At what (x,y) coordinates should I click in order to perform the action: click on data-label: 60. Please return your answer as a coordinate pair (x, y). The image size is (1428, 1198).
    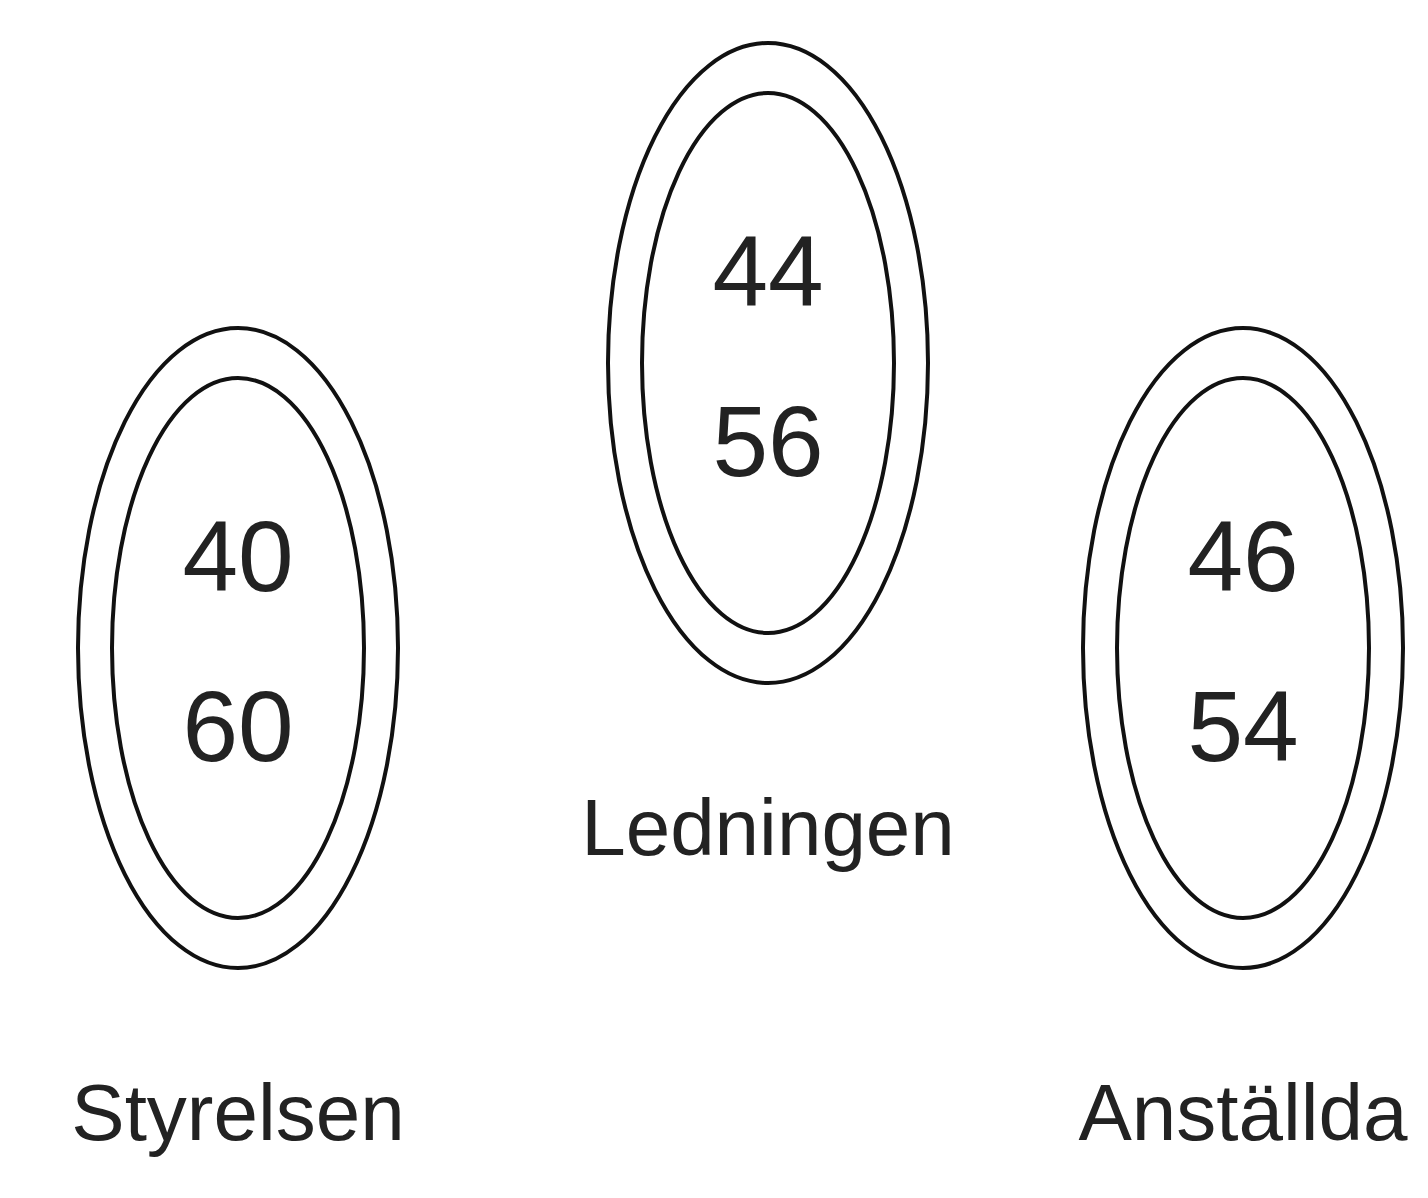
    Looking at the image, I should click on (238, 725).